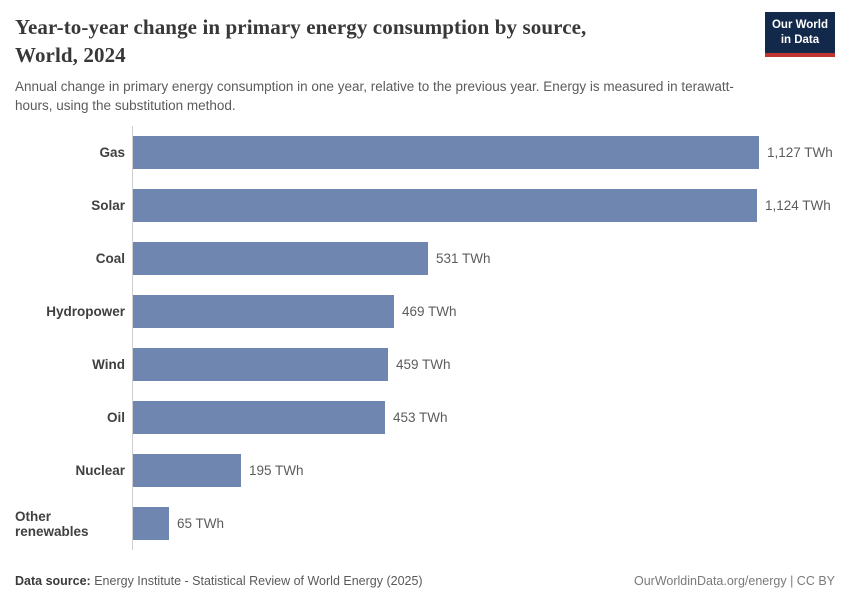 Image resolution: width=850 pixels, height=600 pixels. Describe the element at coordinates (483, 311) in the screenshot. I see `bar-area: 469 TWh` at that location.